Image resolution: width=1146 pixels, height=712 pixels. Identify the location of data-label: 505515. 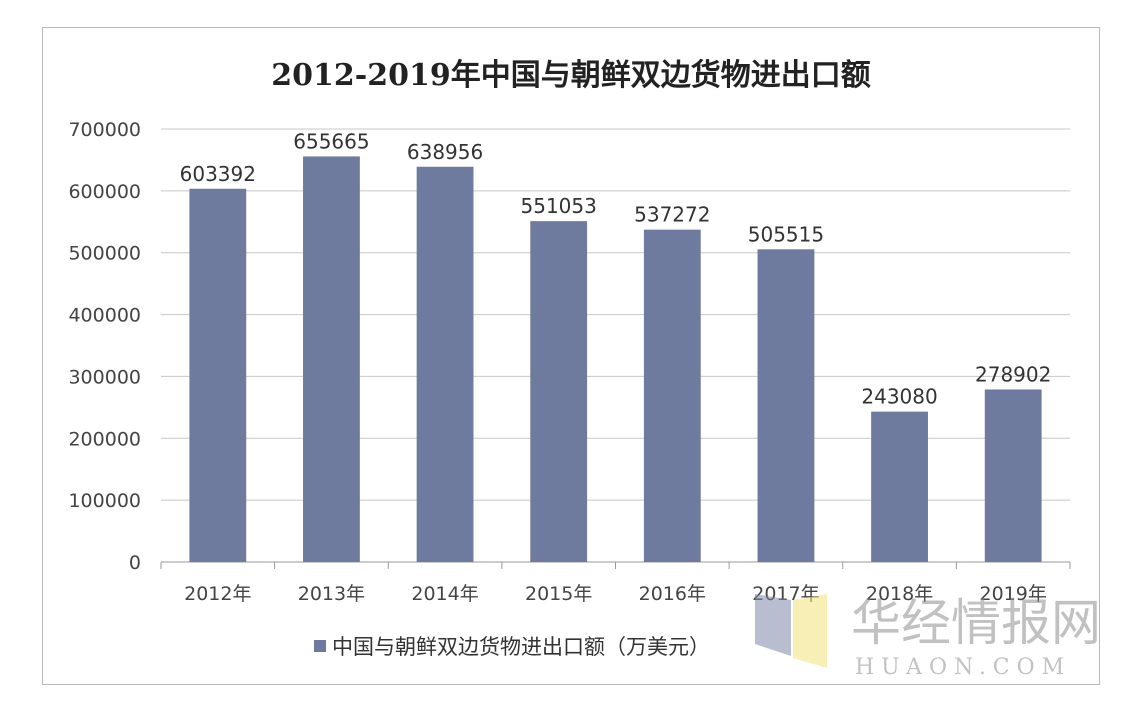
(786, 234).